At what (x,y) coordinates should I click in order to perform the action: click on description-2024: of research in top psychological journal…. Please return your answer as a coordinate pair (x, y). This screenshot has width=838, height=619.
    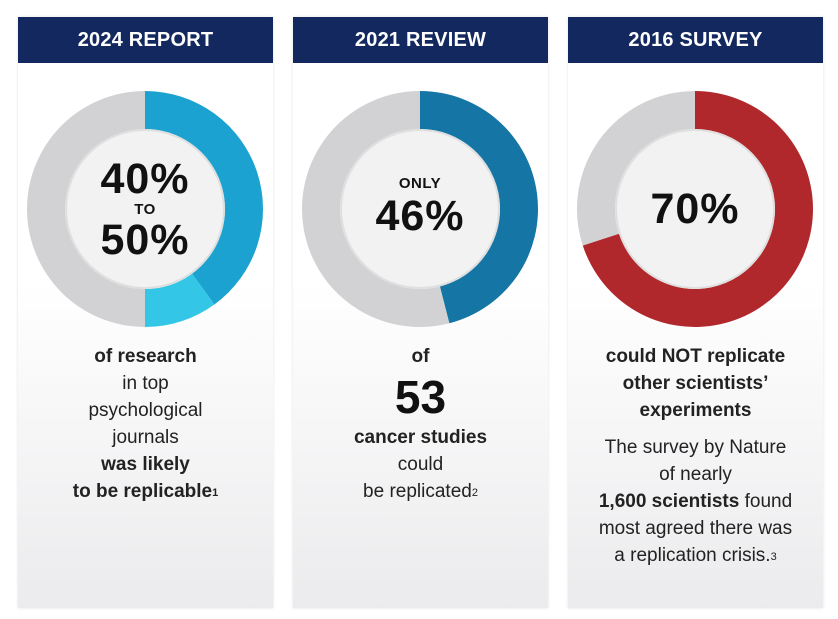
    Looking at the image, I should click on (145, 424).